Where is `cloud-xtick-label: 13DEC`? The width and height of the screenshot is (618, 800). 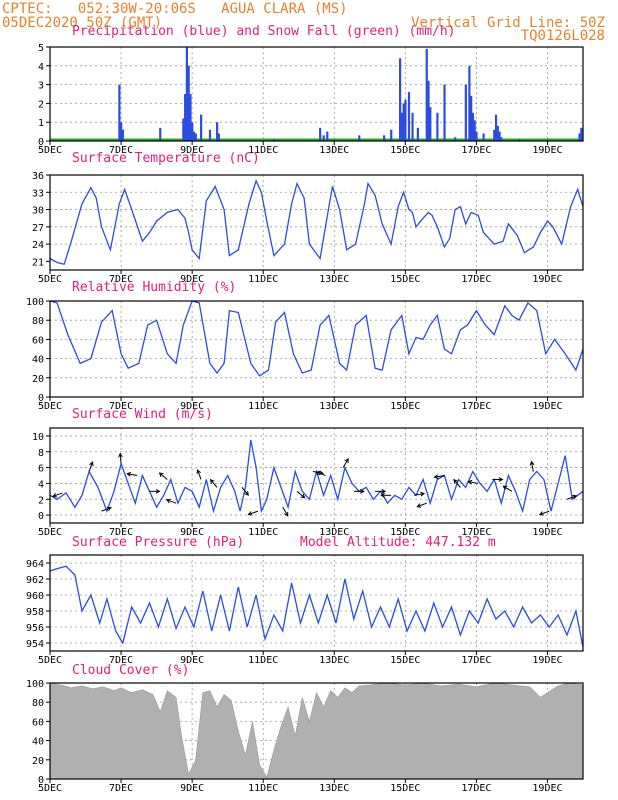
cloud-xtick-label: 13DEC is located at coordinates (334, 788).